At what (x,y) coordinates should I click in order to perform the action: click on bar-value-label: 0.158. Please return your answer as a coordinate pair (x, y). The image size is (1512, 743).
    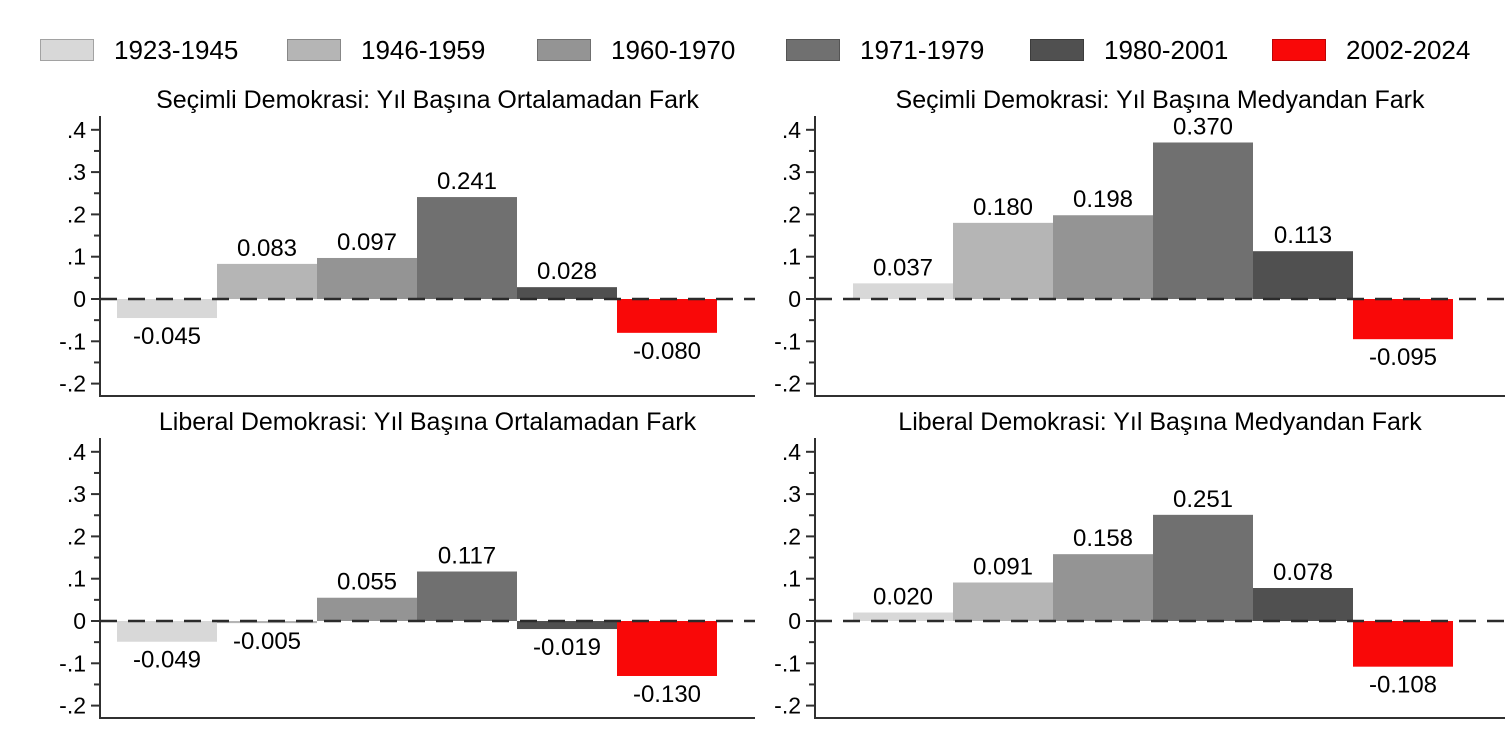
    Looking at the image, I should click on (1103, 538).